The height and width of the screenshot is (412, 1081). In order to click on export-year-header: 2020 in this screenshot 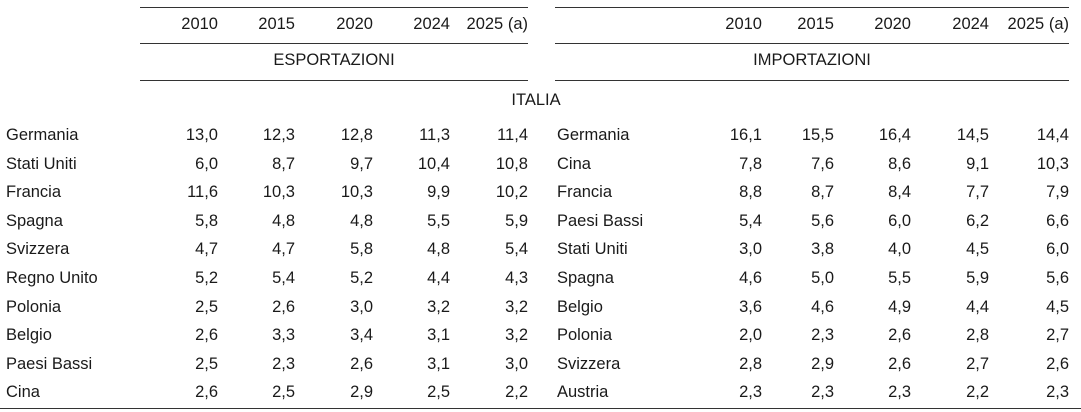, I will do `click(354, 24)`.